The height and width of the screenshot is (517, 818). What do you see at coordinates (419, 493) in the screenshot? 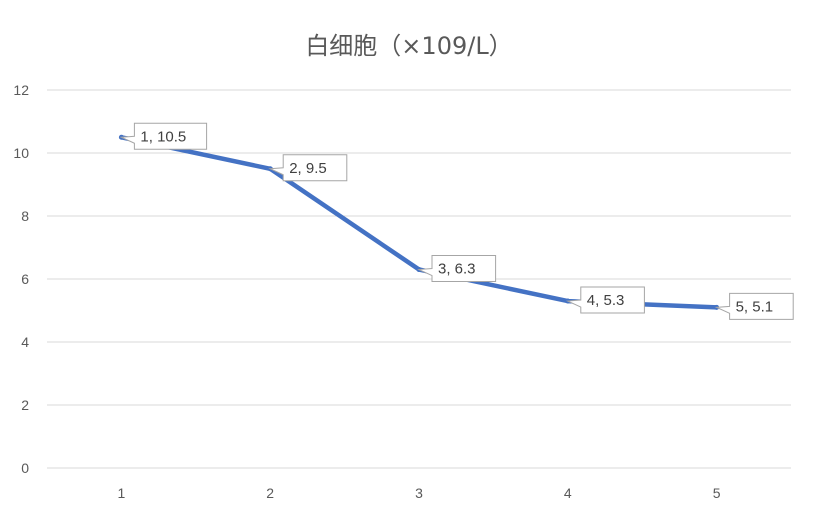
I see `x-tick-label: 3` at bounding box center [419, 493].